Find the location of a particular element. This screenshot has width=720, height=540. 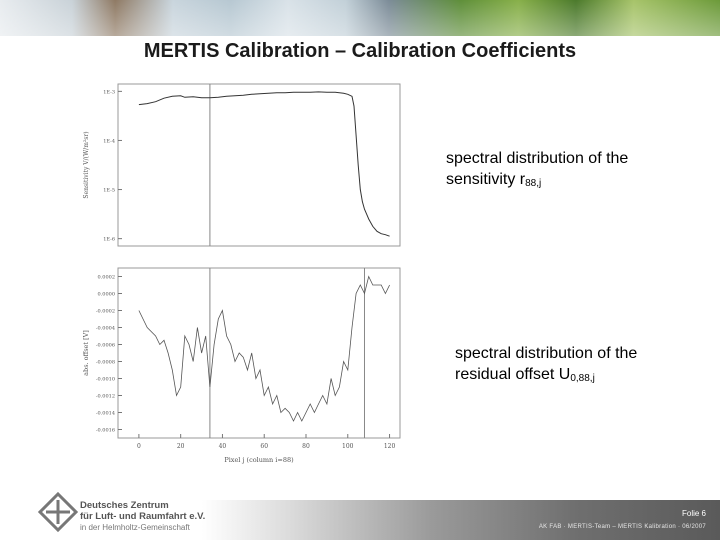

bottom-ytick-label: -0.0016 is located at coordinates (105, 431).